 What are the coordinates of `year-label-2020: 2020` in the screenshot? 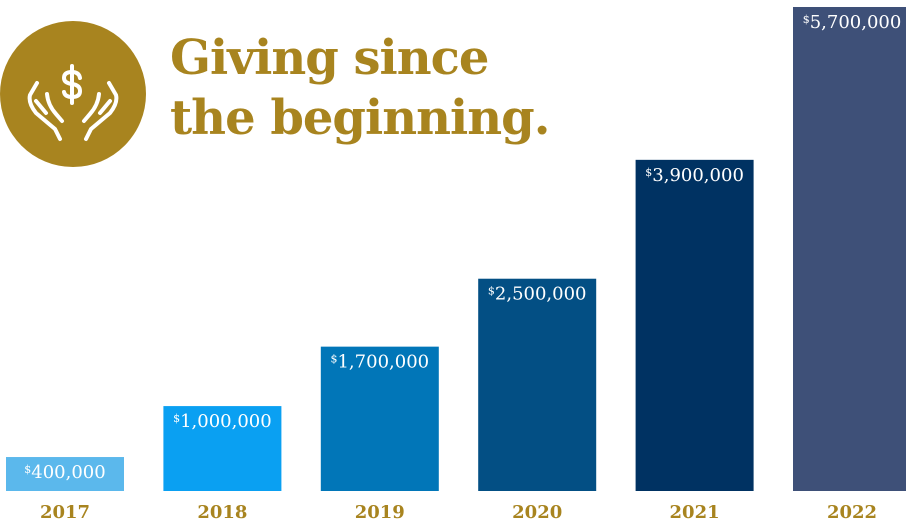 It's located at (537, 512).